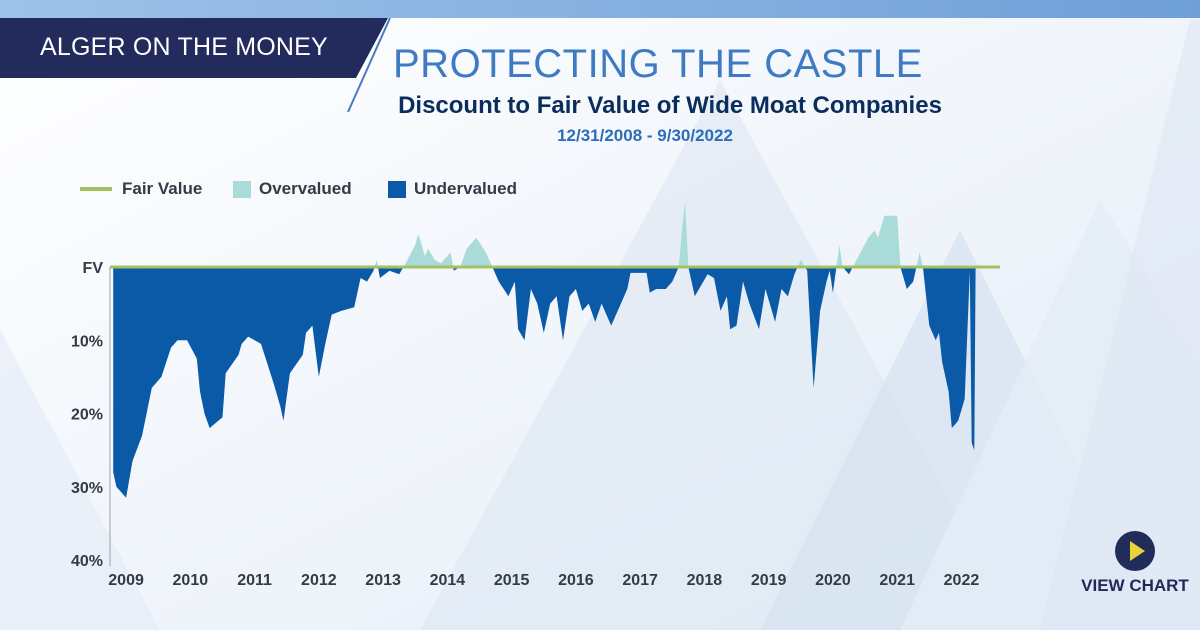 The image size is (1200, 630). What do you see at coordinates (576, 580) in the screenshot?
I see `x-tick-label: 2016` at bounding box center [576, 580].